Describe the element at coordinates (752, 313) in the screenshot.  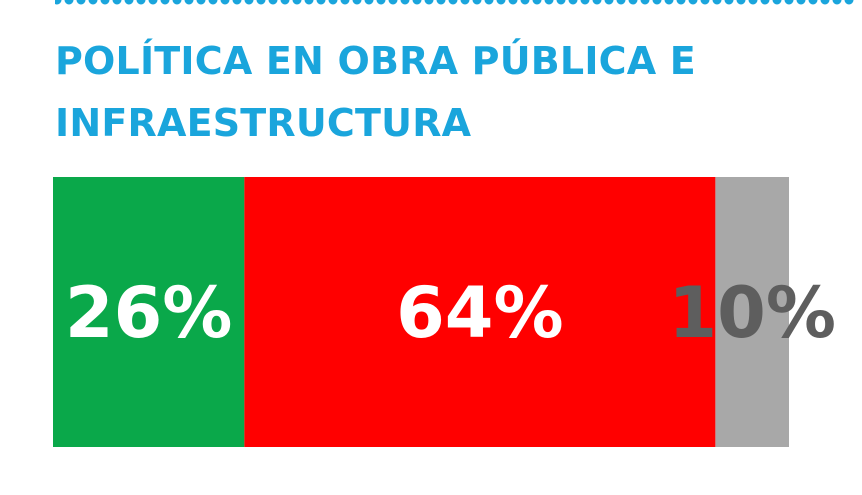
I see `bar-segment-3-label: 10%` at that location.